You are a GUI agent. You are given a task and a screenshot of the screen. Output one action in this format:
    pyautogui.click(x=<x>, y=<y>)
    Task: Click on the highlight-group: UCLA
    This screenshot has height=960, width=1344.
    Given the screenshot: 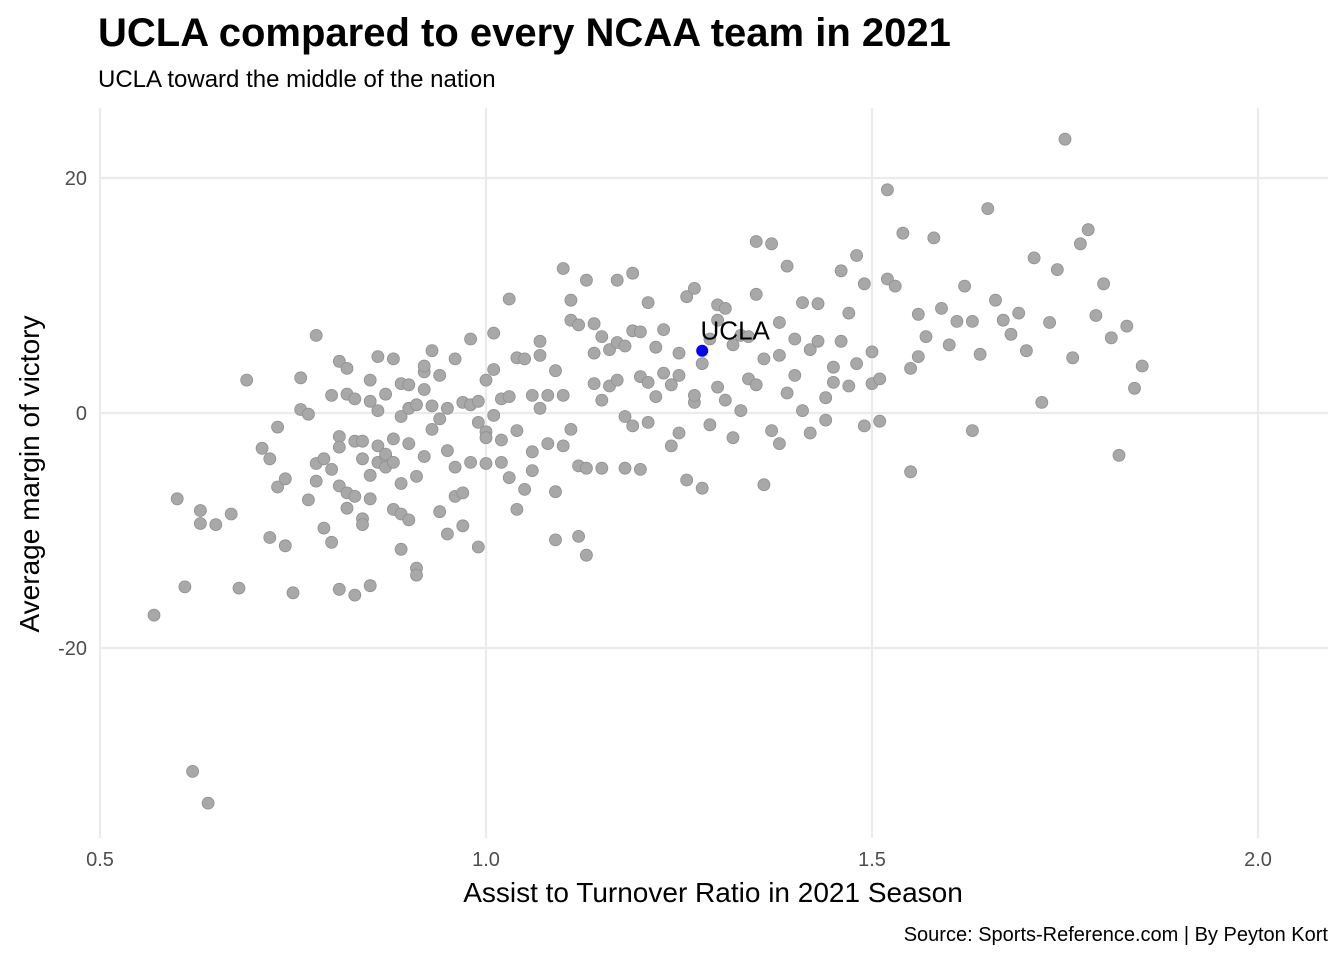 What is the action you would take?
    pyautogui.click(x=733, y=336)
    